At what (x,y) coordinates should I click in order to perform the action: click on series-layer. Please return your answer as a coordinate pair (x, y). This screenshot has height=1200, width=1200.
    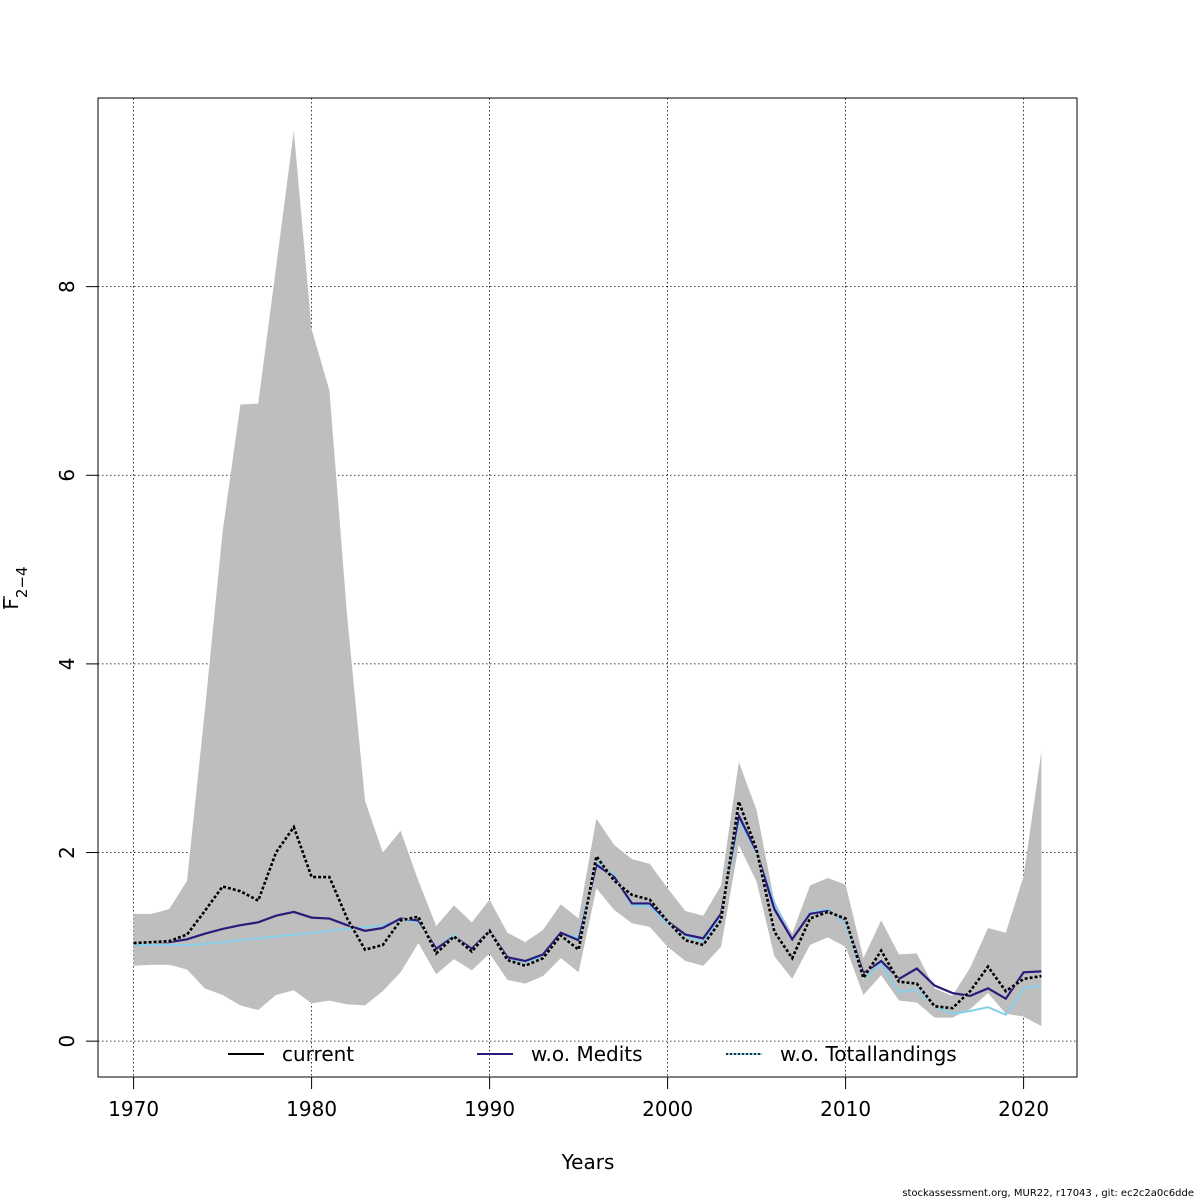
    Looking at the image, I should click on (587, 908).